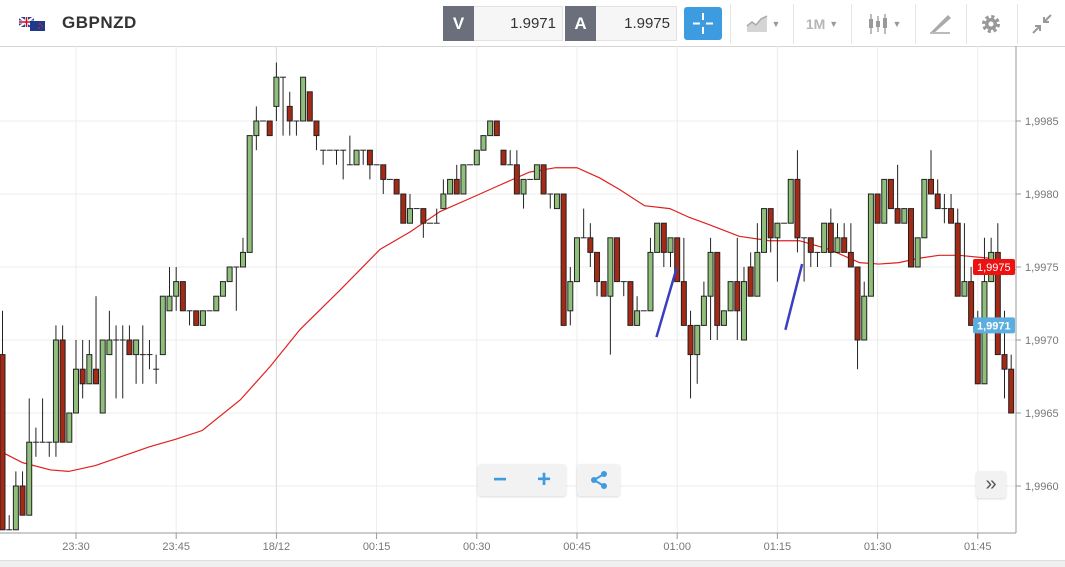  I want to click on price-tags-layer: 1,9975 1,9971, so click(994, 296).